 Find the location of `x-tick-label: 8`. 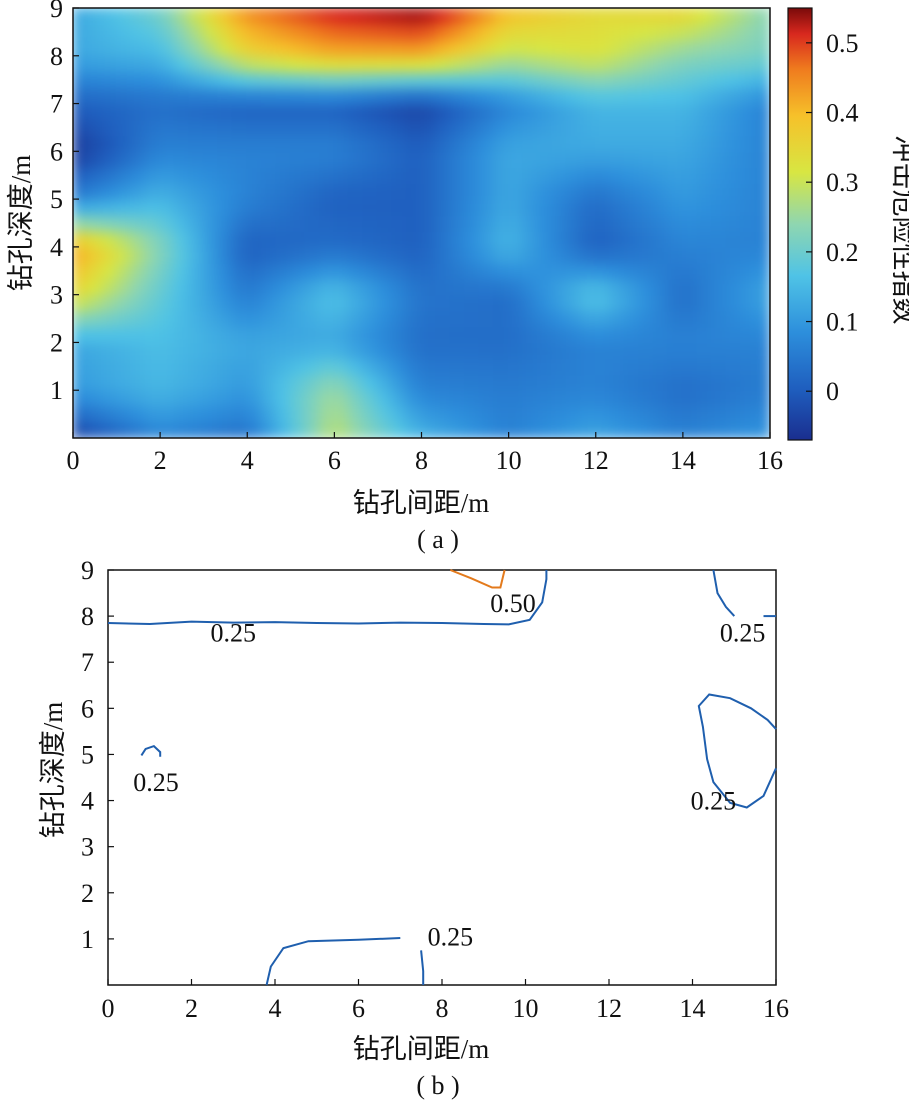

x-tick-label: 8 is located at coordinates (442, 1008).